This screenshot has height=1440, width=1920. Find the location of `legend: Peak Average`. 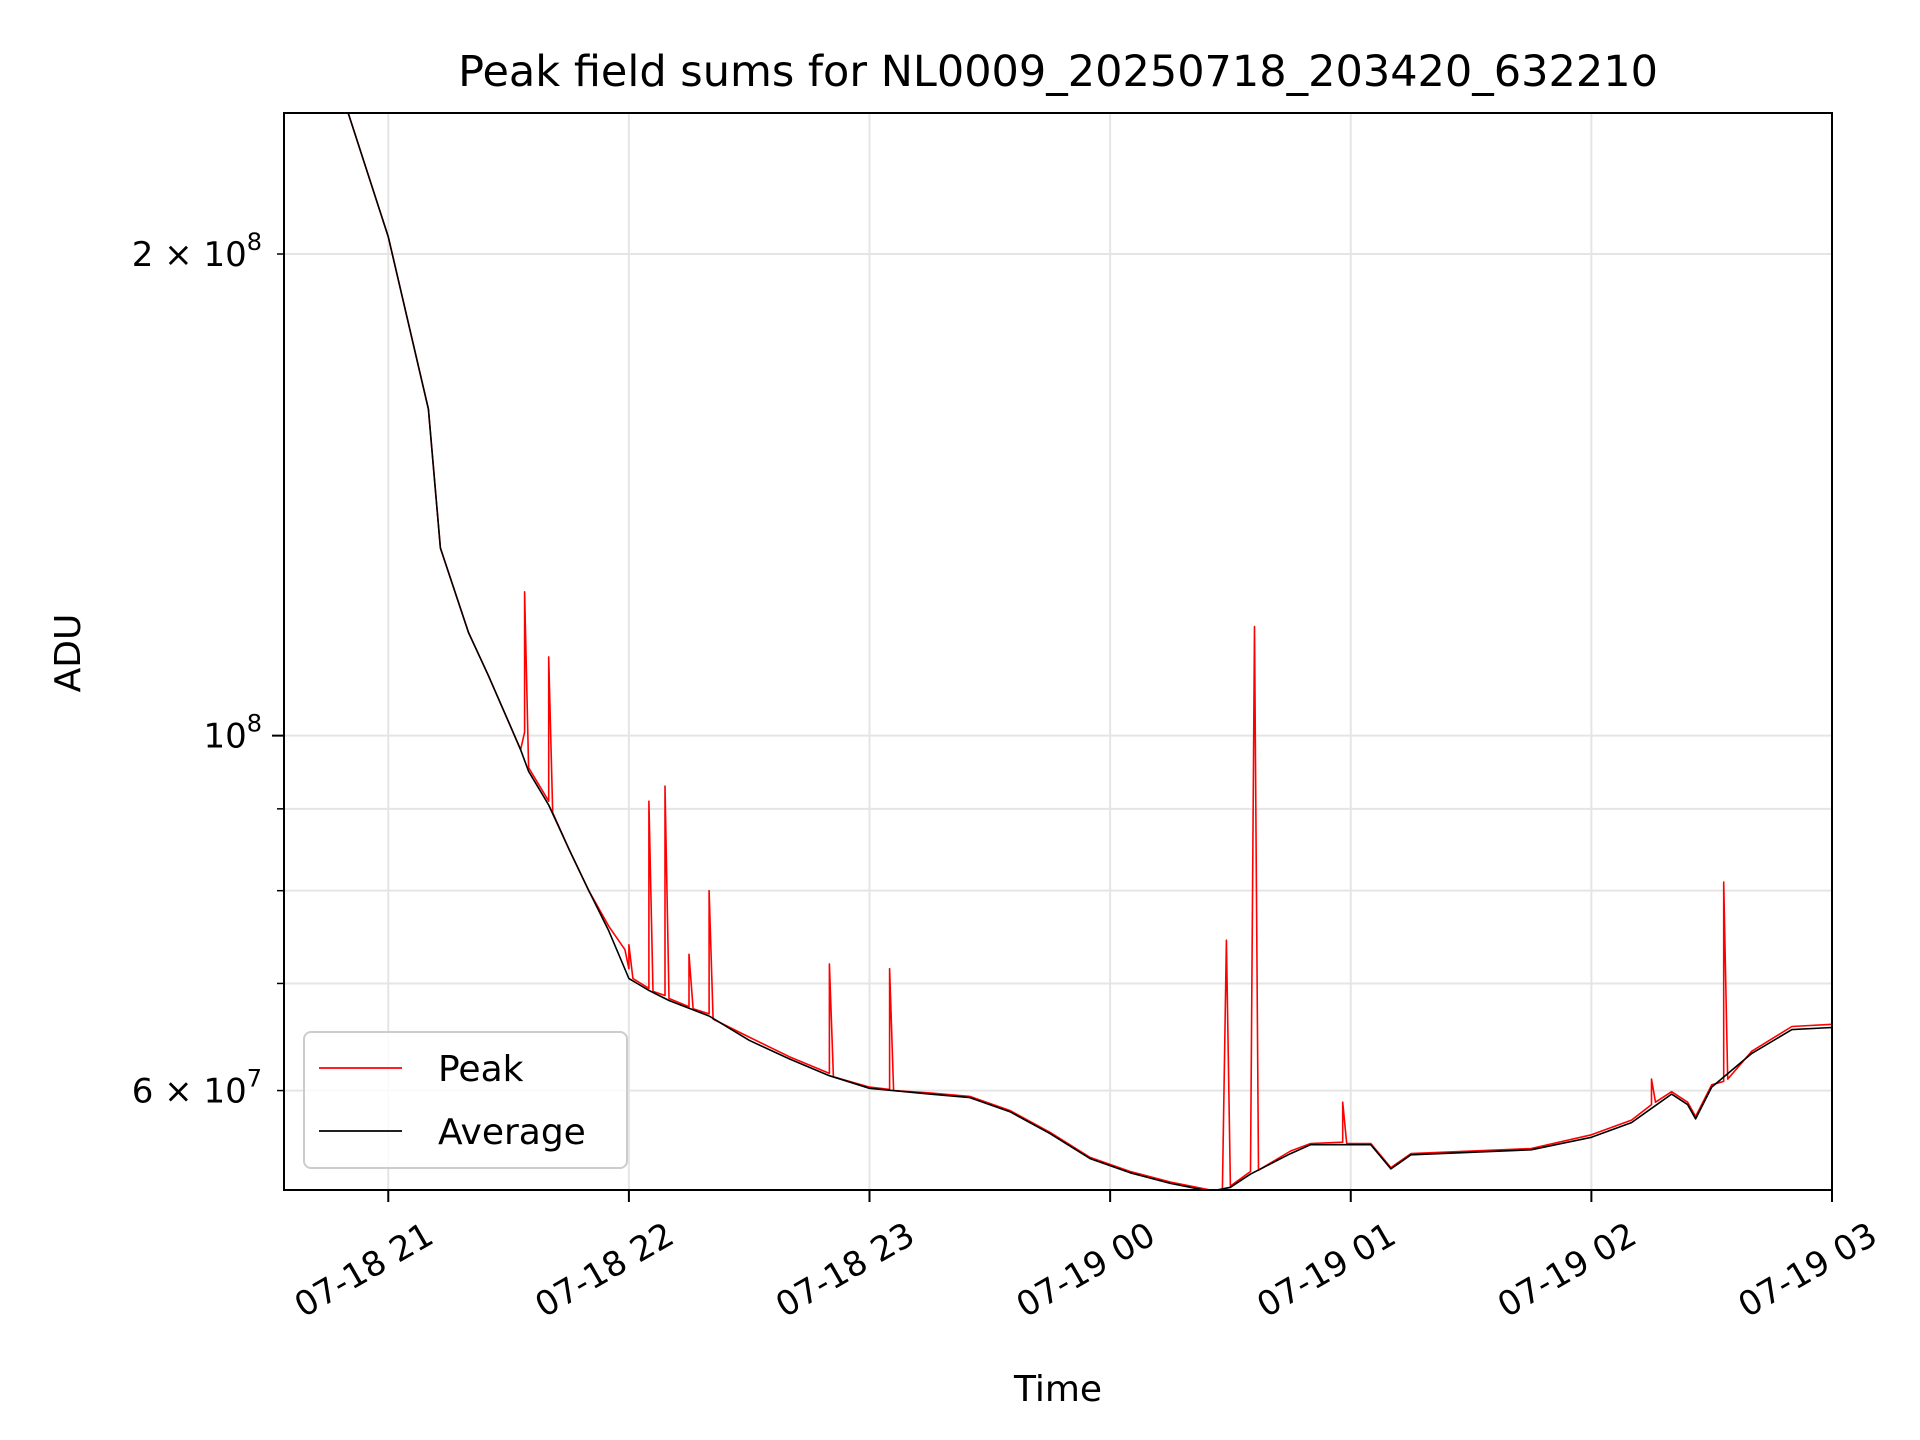

legend: Peak Average is located at coordinates (465, 1100).